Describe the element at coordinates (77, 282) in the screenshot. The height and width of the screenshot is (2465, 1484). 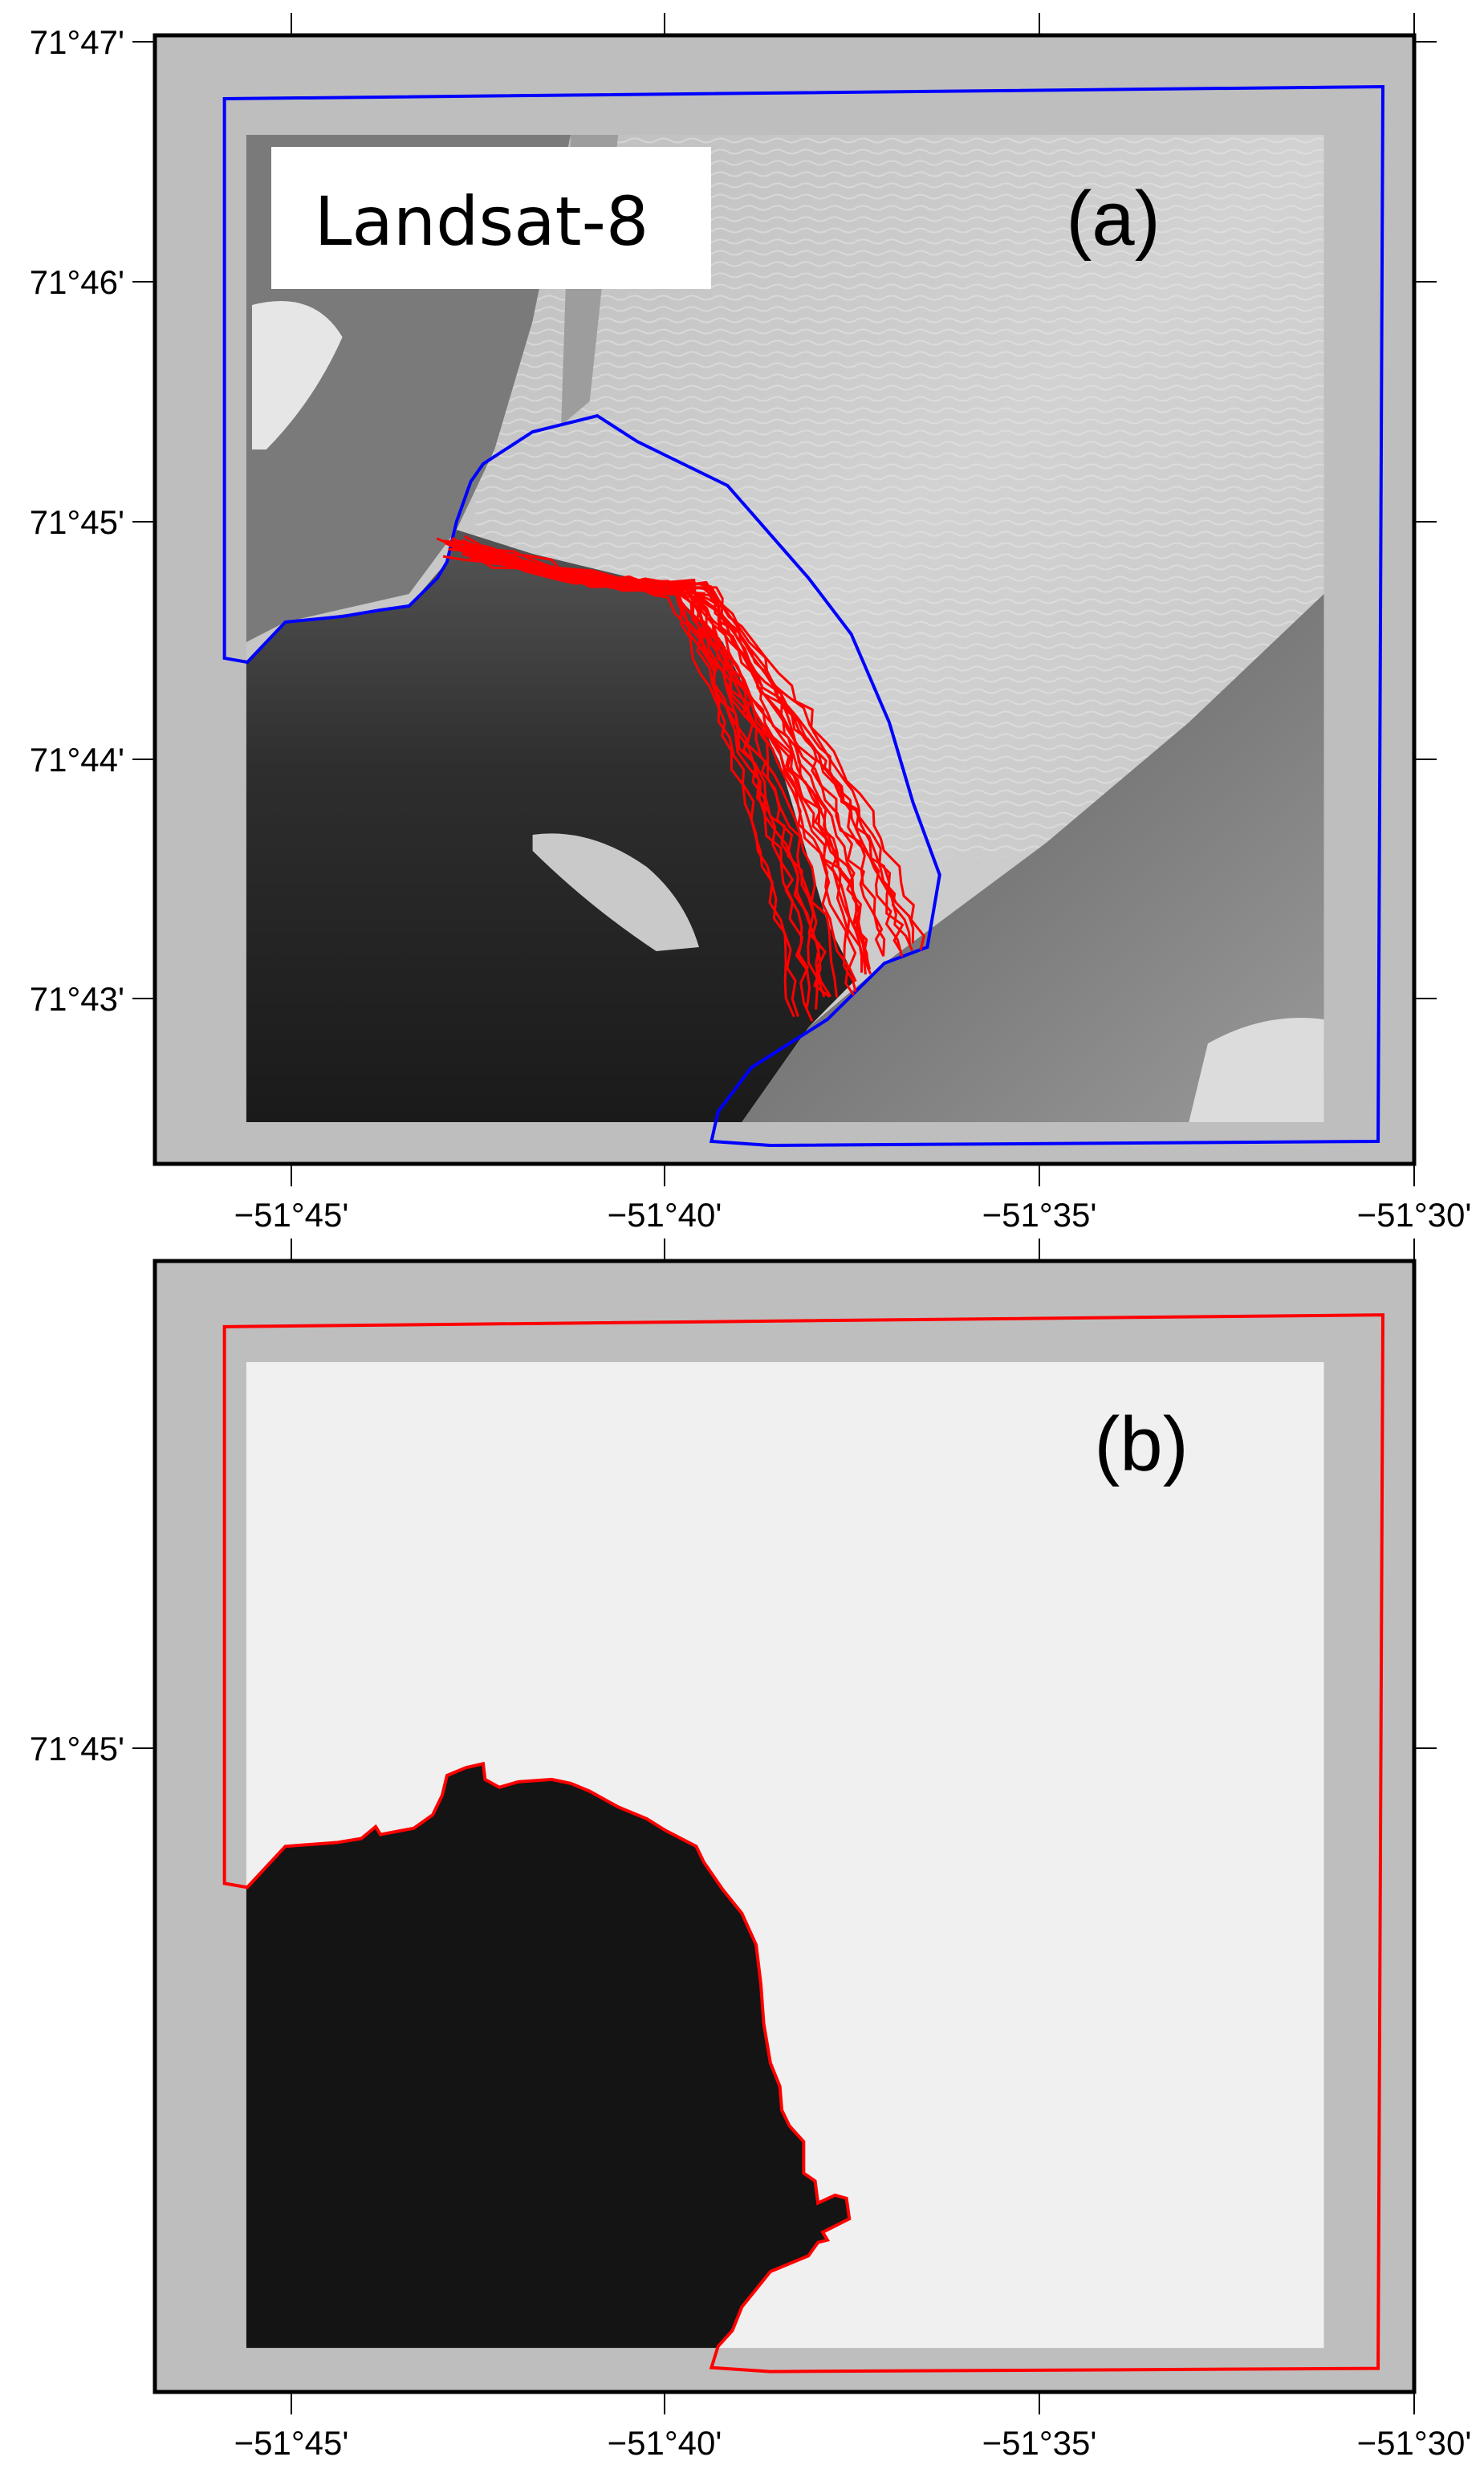
I see `y-tick-label: 71°46'` at that location.